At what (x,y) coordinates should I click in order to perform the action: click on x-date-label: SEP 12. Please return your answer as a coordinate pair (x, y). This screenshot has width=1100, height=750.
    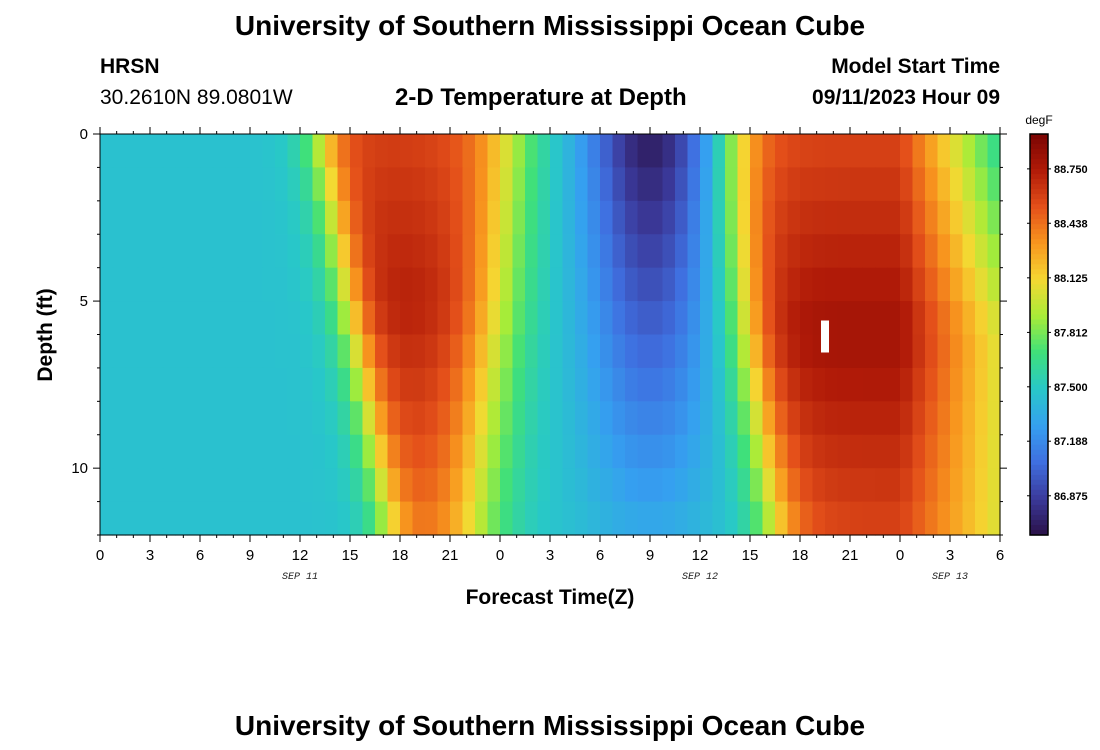
    Looking at the image, I should click on (700, 577).